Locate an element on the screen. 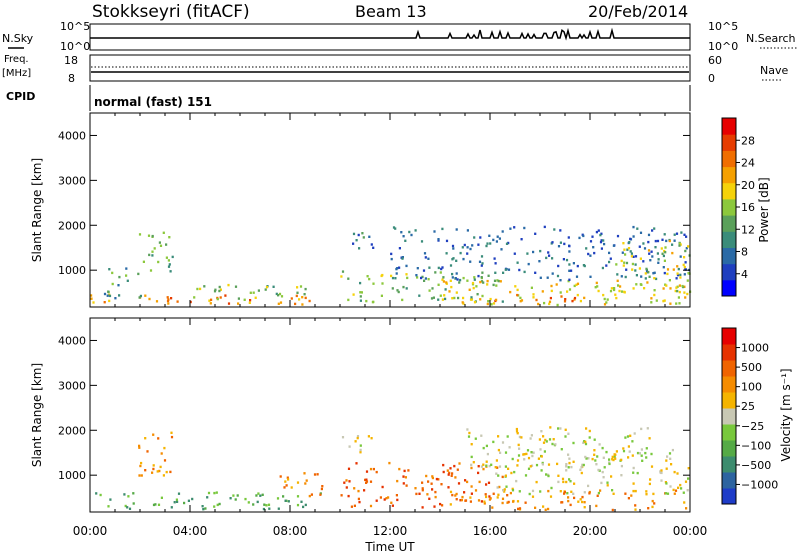 This screenshot has width=800, height=554. velocity-heatmap is located at coordinates (392, 469).